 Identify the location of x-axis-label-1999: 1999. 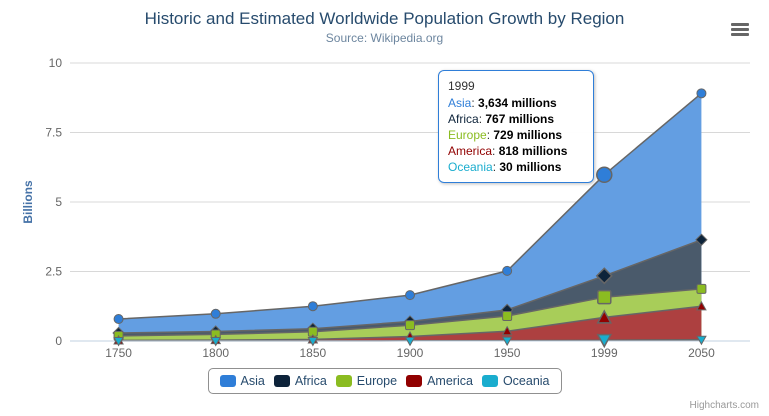
(604, 353).